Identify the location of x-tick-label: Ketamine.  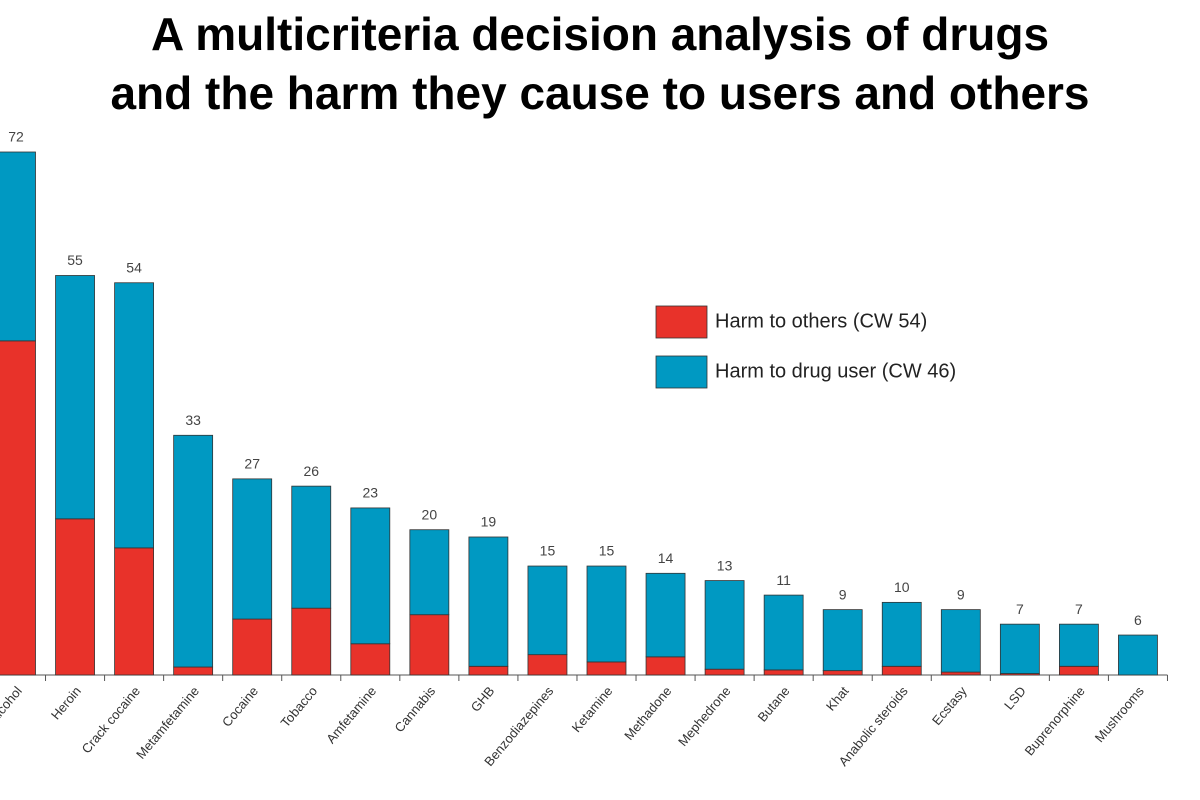
(592, 709).